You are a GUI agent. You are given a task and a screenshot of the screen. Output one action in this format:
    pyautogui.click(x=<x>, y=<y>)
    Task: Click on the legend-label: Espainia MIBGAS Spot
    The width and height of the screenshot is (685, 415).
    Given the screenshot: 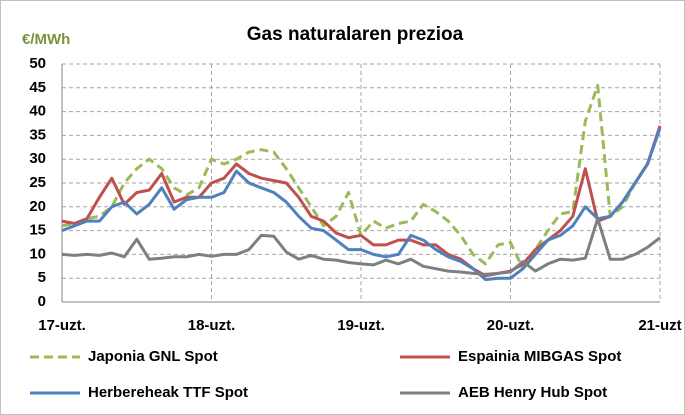 What is the action you would take?
    pyautogui.click(x=539, y=356)
    